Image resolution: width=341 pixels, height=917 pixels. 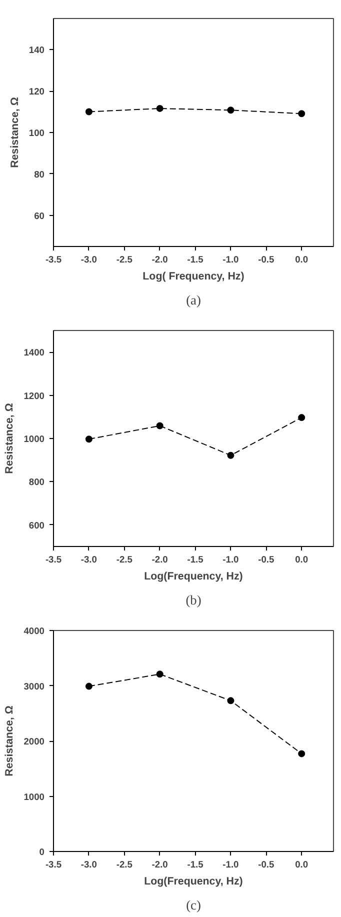 I want to click on y-tick-label: 4000, so click(x=34, y=631).